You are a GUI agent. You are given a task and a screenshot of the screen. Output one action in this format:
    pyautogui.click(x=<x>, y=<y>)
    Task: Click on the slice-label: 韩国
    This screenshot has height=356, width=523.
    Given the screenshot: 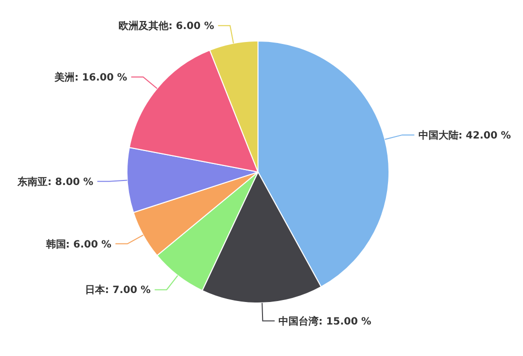 What is the action you would take?
    pyautogui.click(x=55, y=244)
    